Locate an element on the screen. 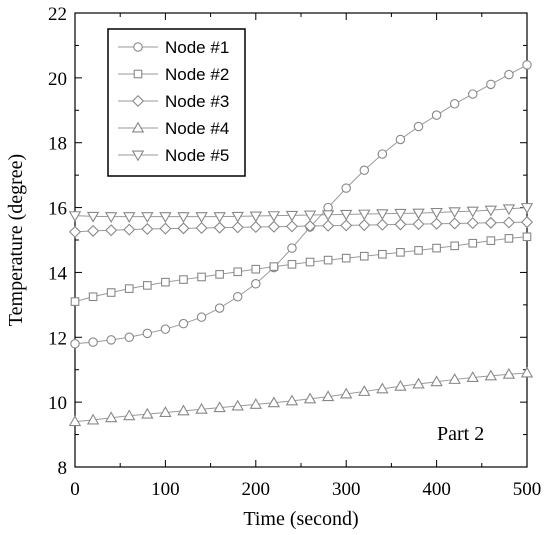 Image resolution: width=550 pixels, height=535 pixels. y-tick-label: 20 is located at coordinates (57, 79).